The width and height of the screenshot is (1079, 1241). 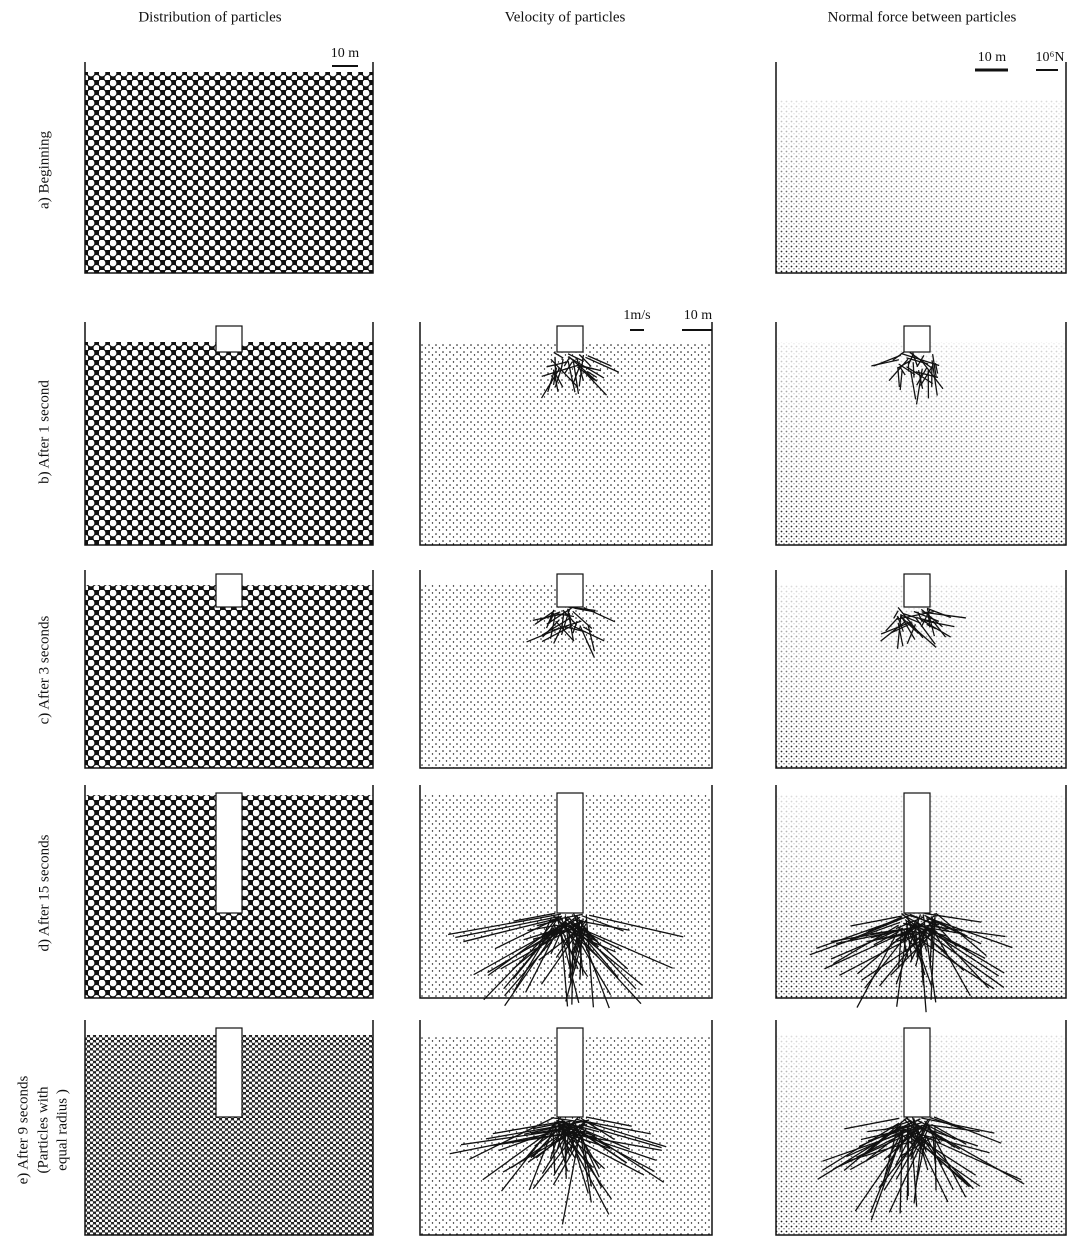 I want to click on row-label: equal radius ), so click(x=62, y=1130).